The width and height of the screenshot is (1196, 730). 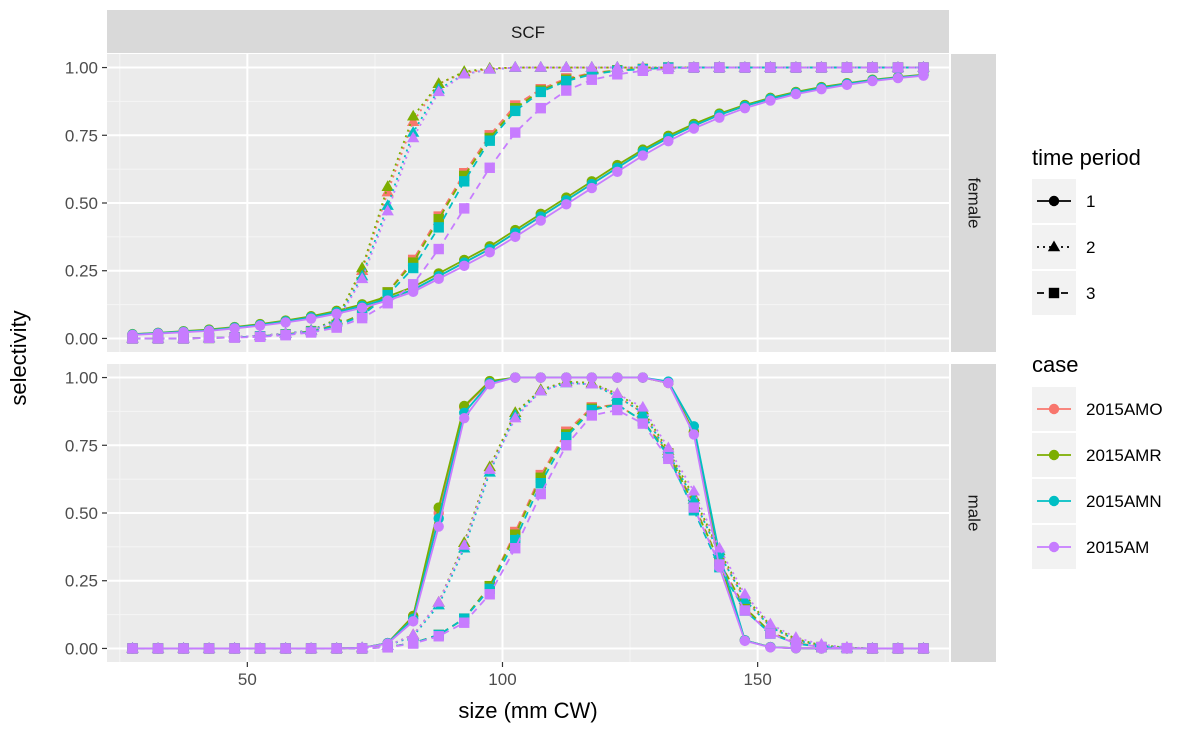 What do you see at coordinates (1117, 547) in the screenshot?
I see `legend-label: 2015AM` at bounding box center [1117, 547].